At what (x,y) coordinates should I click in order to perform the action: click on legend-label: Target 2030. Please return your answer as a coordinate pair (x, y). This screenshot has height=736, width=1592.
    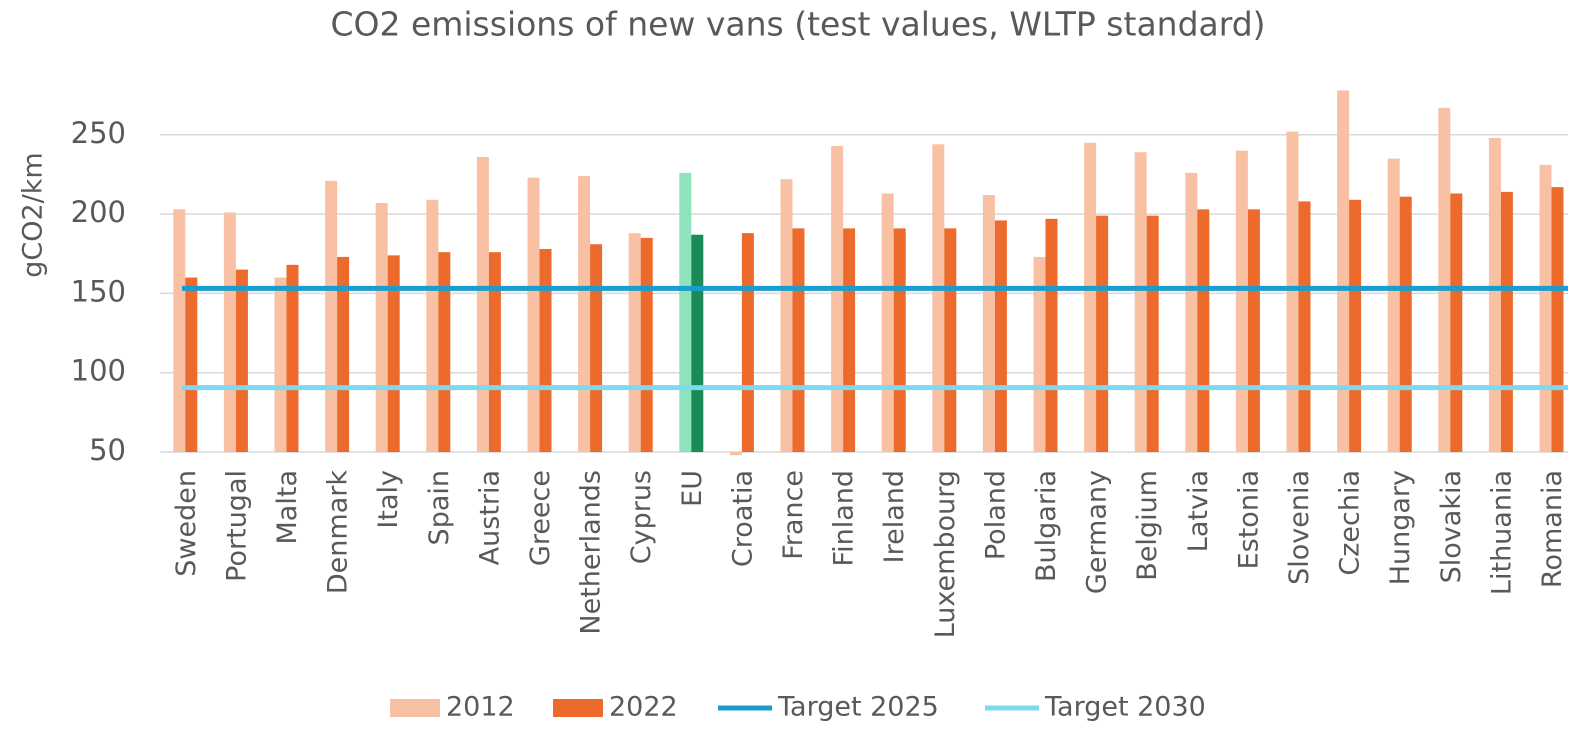
    Looking at the image, I should click on (1125, 707).